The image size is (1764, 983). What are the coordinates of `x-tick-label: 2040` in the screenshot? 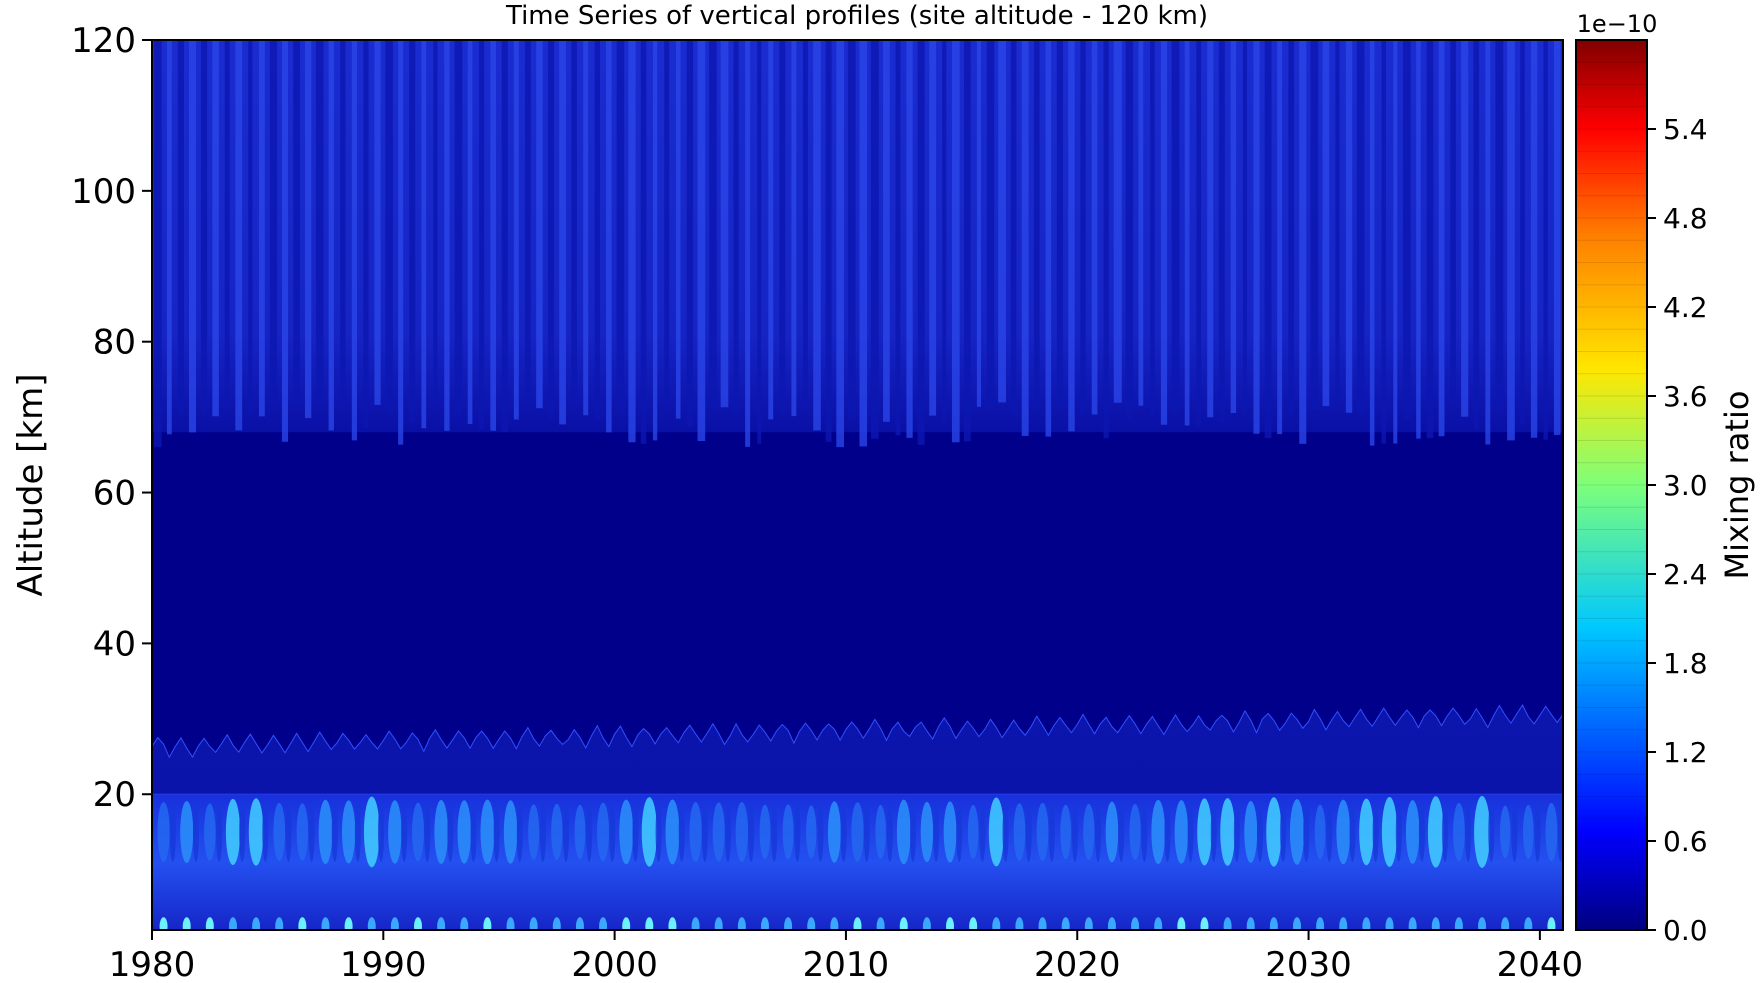 It's located at (1540, 964).